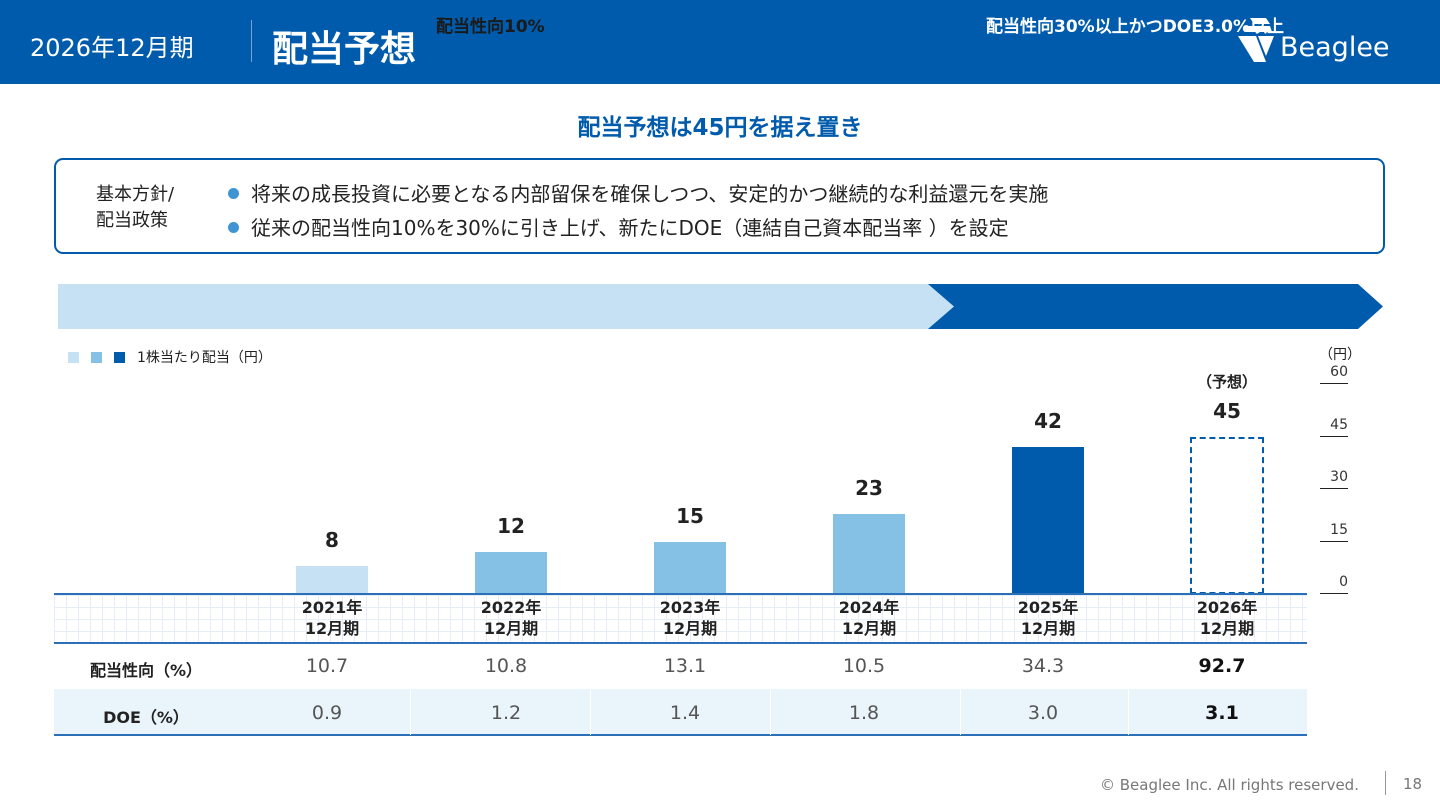 The height and width of the screenshot is (810, 1440). What do you see at coordinates (327, 713) in the screenshot?
I see `table-cell: 0.9` at bounding box center [327, 713].